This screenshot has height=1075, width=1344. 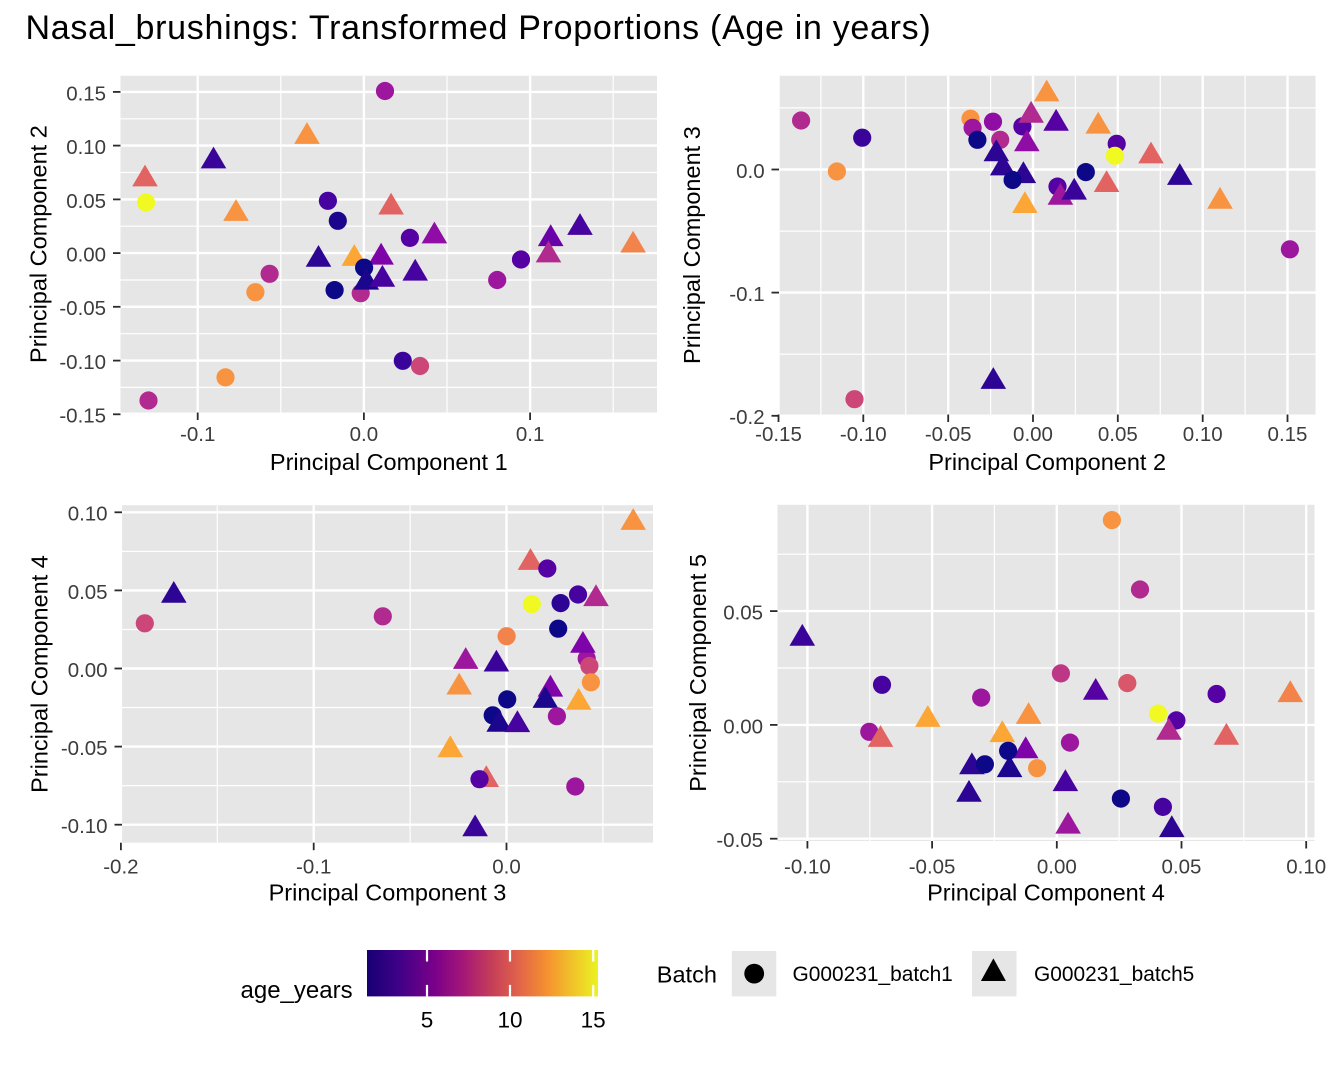 What do you see at coordinates (427, 1020) in the screenshot?
I see `svg-text: 5` at bounding box center [427, 1020].